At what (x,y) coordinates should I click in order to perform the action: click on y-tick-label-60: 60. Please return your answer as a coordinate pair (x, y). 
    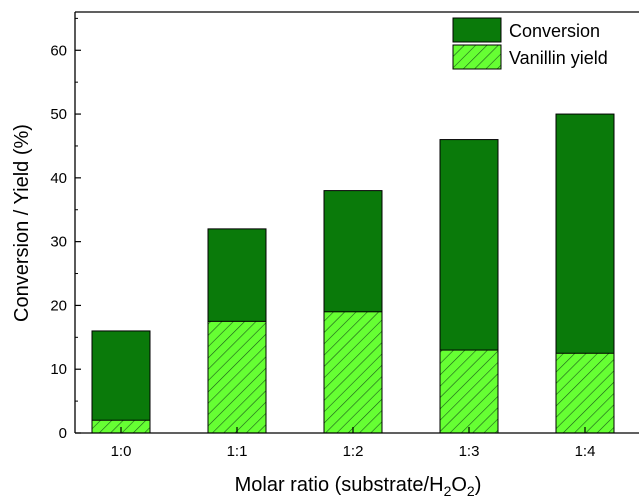
    Looking at the image, I should click on (58, 50).